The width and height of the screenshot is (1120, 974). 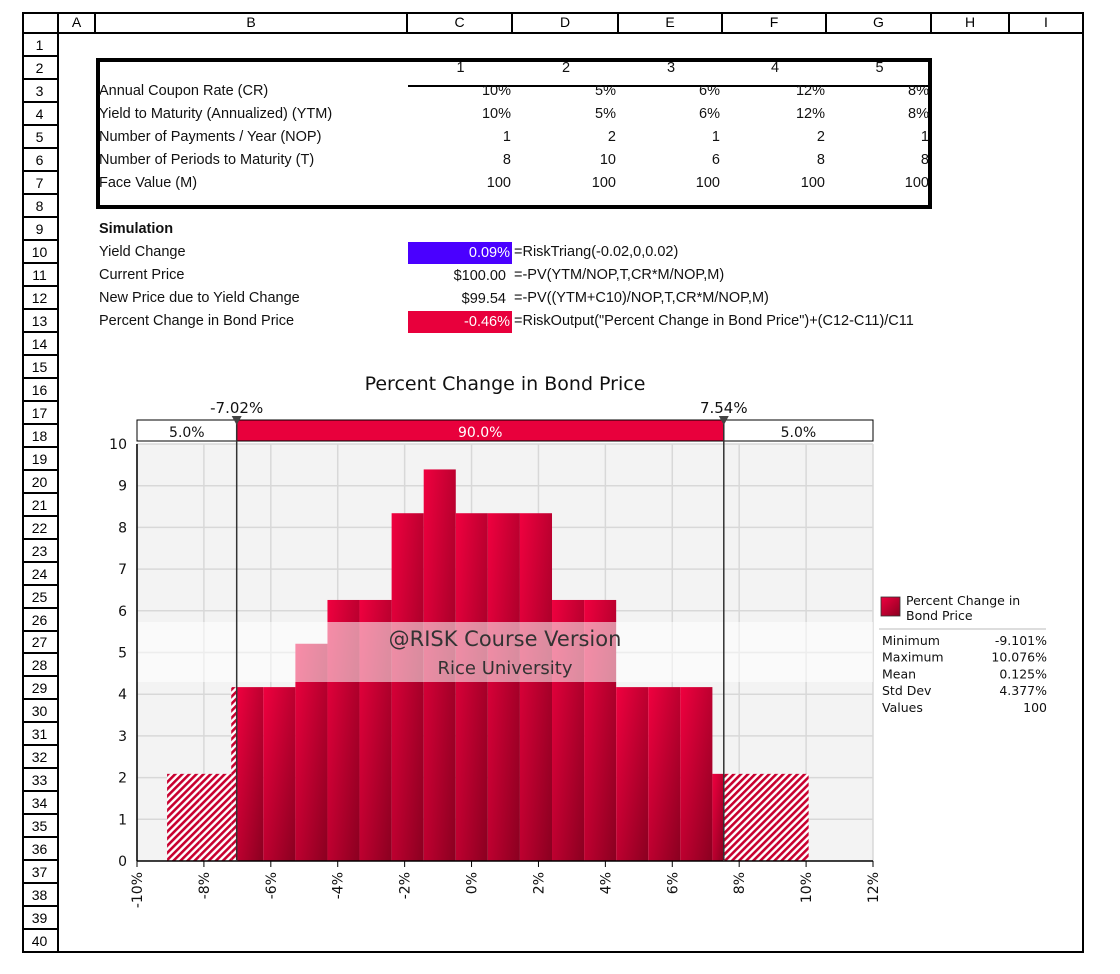 I want to click on column-header-D: D, so click(x=566, y=23).